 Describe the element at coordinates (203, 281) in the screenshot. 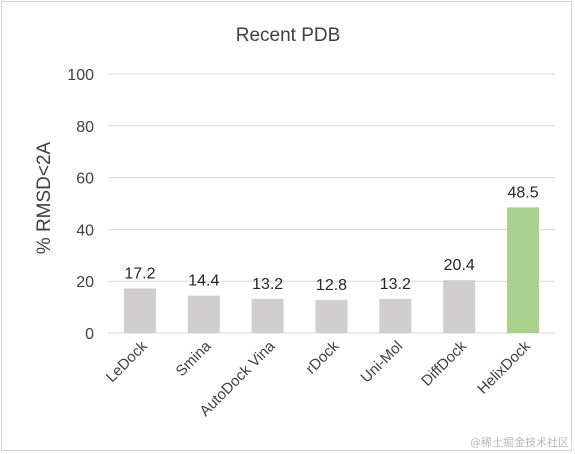

I see `data-label: 14.4` at that location.